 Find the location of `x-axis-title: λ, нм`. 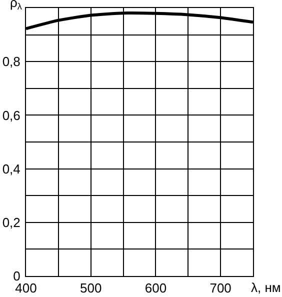

x-axis-title: λ, нм is located at coordinates (266, 287).